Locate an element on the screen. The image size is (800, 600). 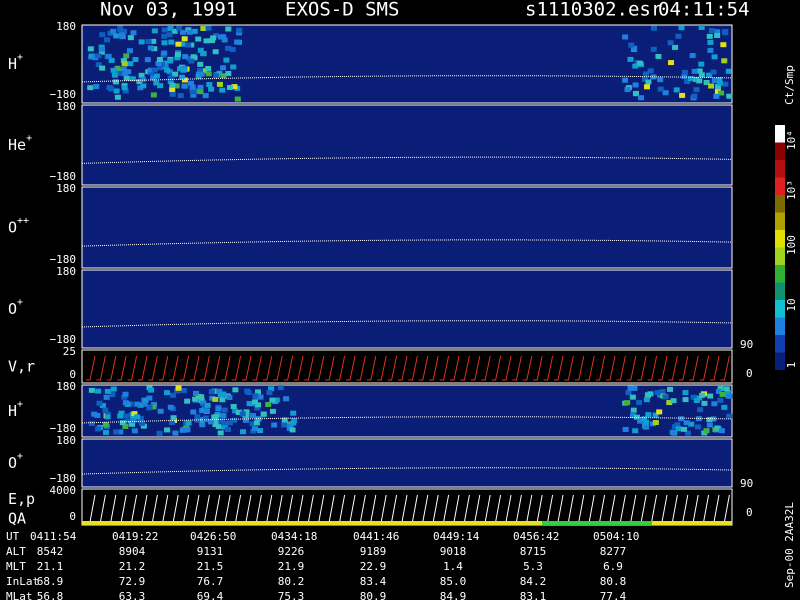
cell: 83.4 is located at coordinates (373, 581).